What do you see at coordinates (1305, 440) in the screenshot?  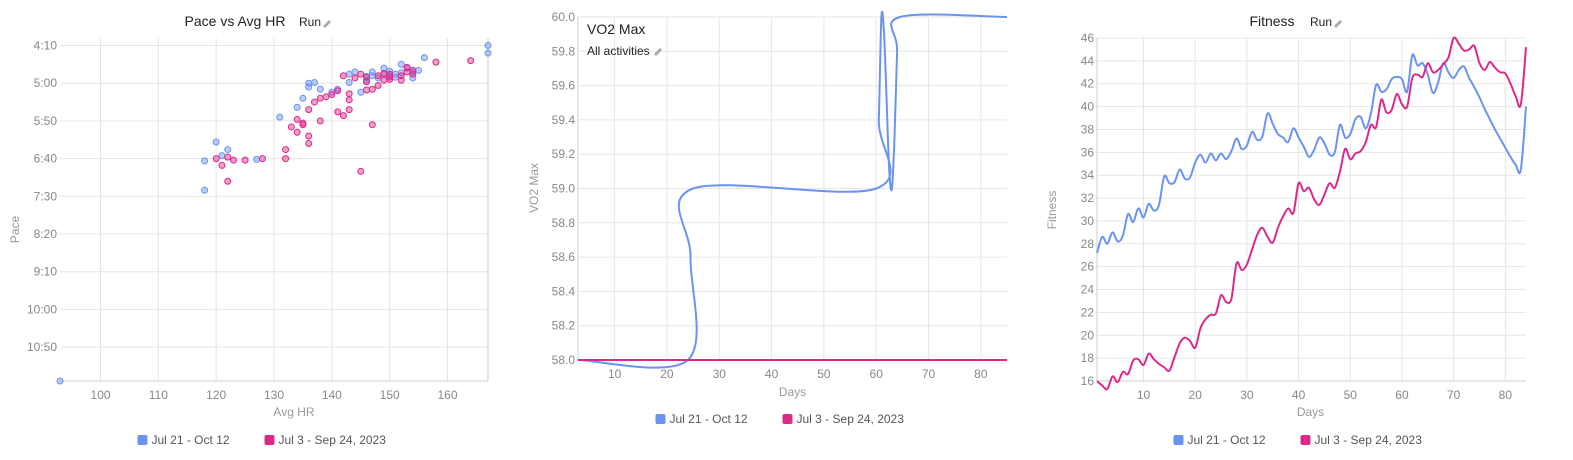 I see `chart3-legend-swatch-b` at bounding box center [1305, 440].